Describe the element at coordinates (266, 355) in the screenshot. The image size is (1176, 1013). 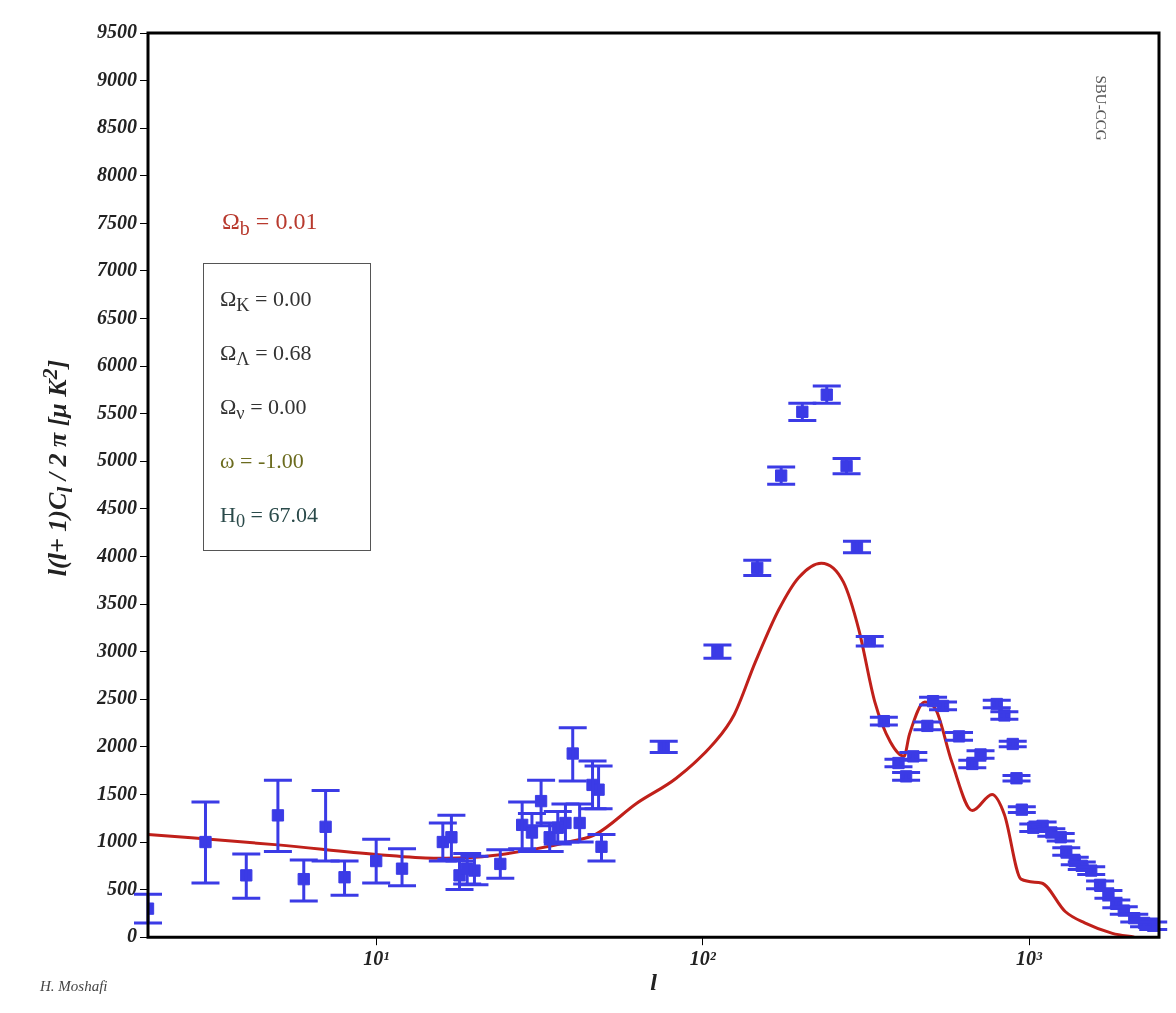
I see `annotation: Ω$_{Λ}$ = 0.68` at that location.